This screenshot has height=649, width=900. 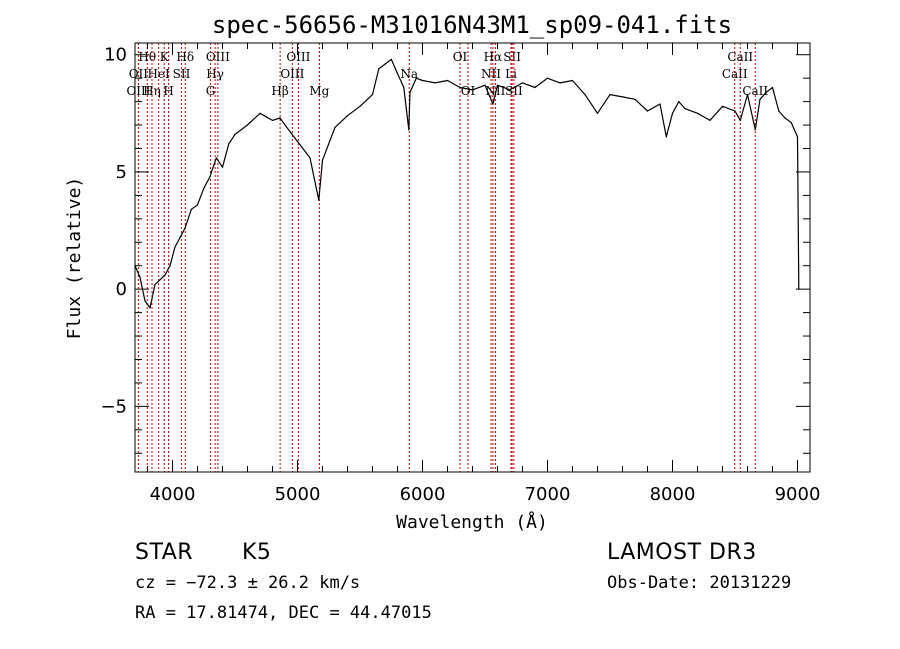 What do you see at coordinates (512, 57) in the screenshot?
I see `marker-label-22: SII` at bounding box center [512, 57].